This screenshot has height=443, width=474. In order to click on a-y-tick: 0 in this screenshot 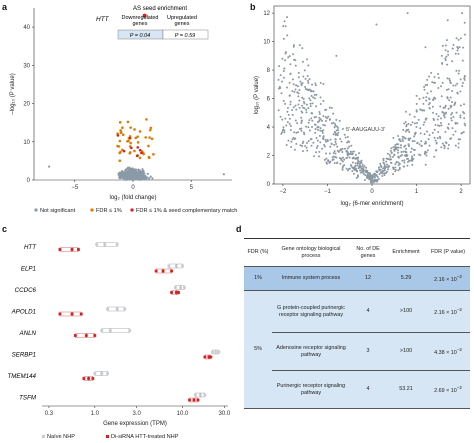, I will do `click(29, 181)`.